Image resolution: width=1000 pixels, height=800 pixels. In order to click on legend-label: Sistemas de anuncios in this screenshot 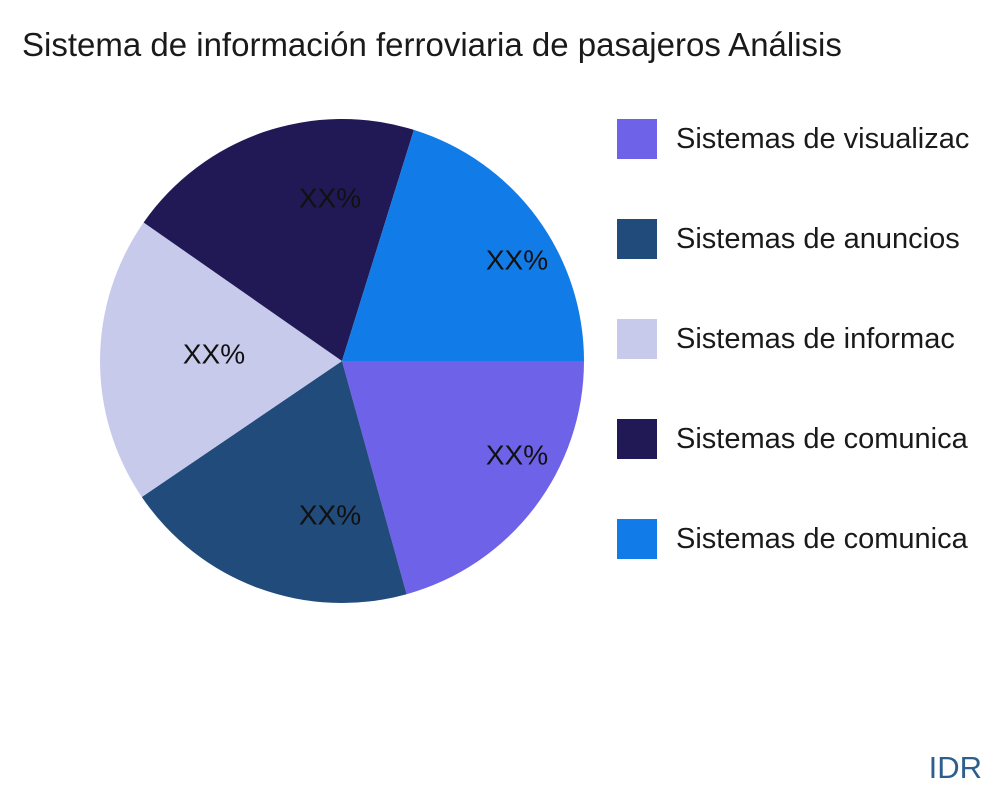, I will do `click(818, 238)`.